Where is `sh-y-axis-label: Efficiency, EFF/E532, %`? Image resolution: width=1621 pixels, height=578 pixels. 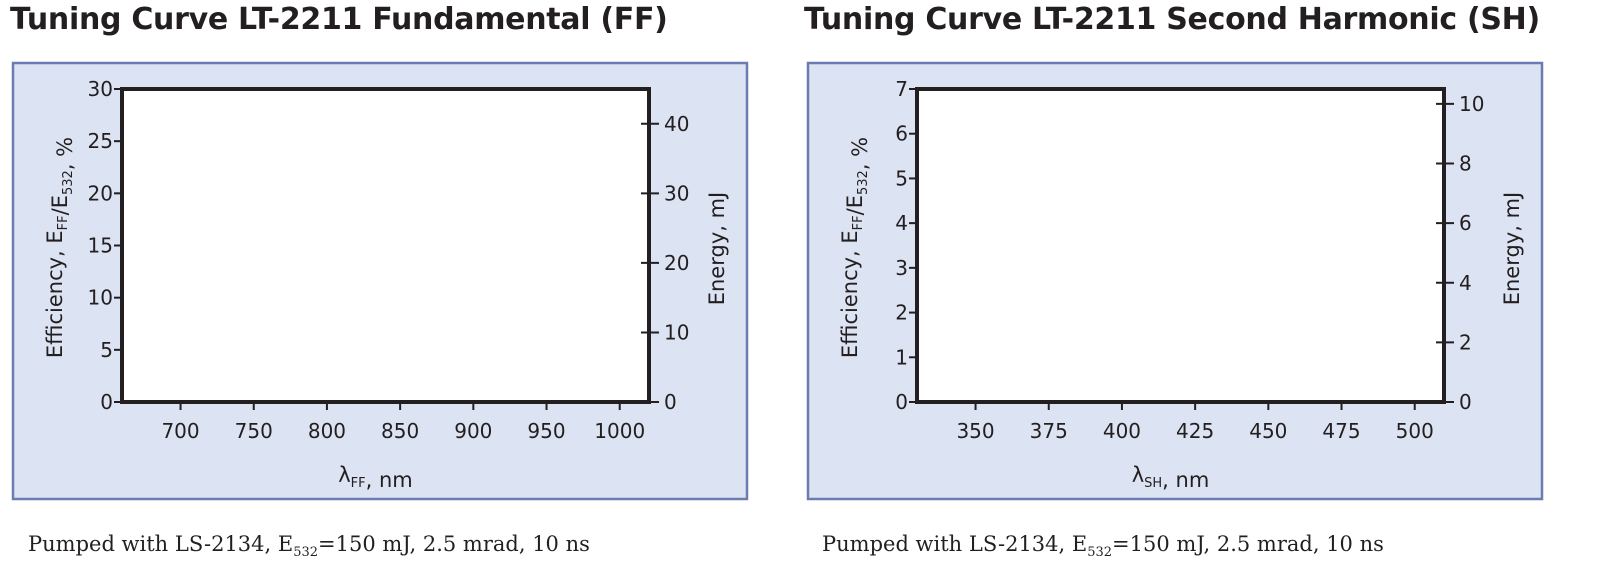 sh-y-axis-label: Efficiency, EFF/E532, % is located at coordinates (855, 247).